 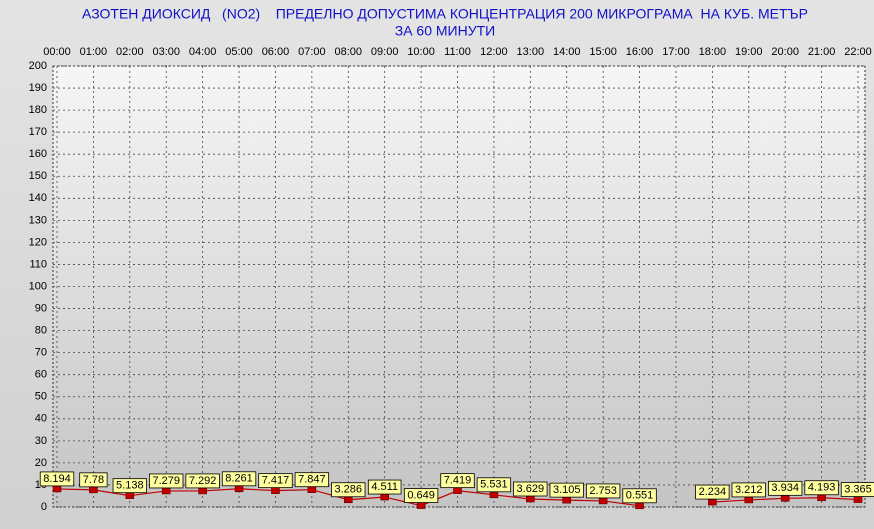 I want to click on data-label: 3.212, so click(x=749, y=490).